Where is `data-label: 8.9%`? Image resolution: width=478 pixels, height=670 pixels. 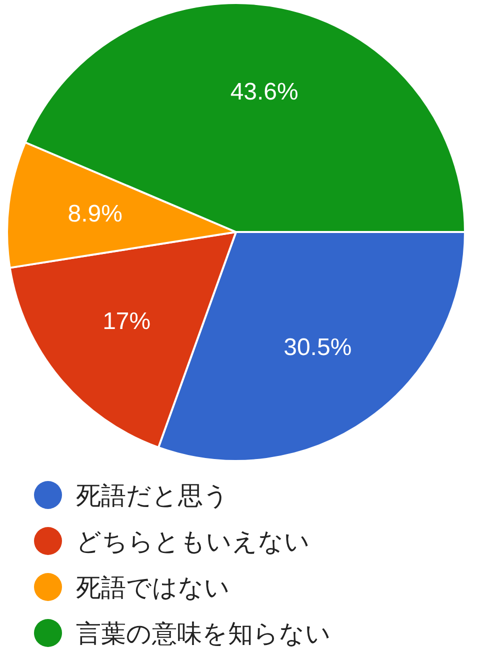
data-label: 8.9% is located at coordinates (95, 214).